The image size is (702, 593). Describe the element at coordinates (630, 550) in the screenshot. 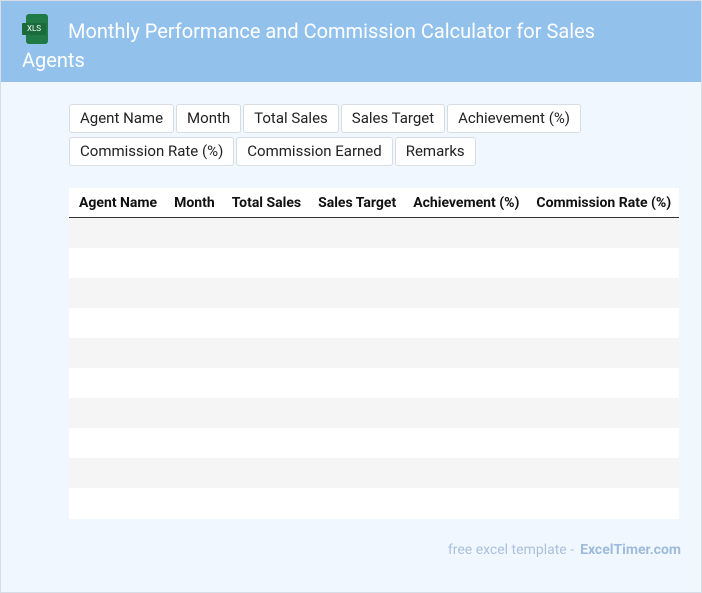

I see `footer-link: ExcelTimer.com` at that location.